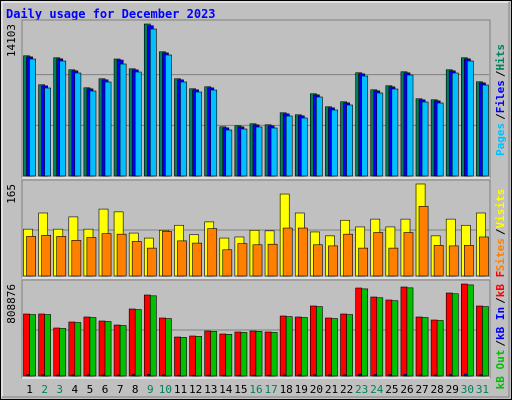 Image resolution: width=512 pixels, height=400 pixels. Describe the element at coordinates (391, 389) in the screenshot. I see `x-tick-label: 25` at that location.